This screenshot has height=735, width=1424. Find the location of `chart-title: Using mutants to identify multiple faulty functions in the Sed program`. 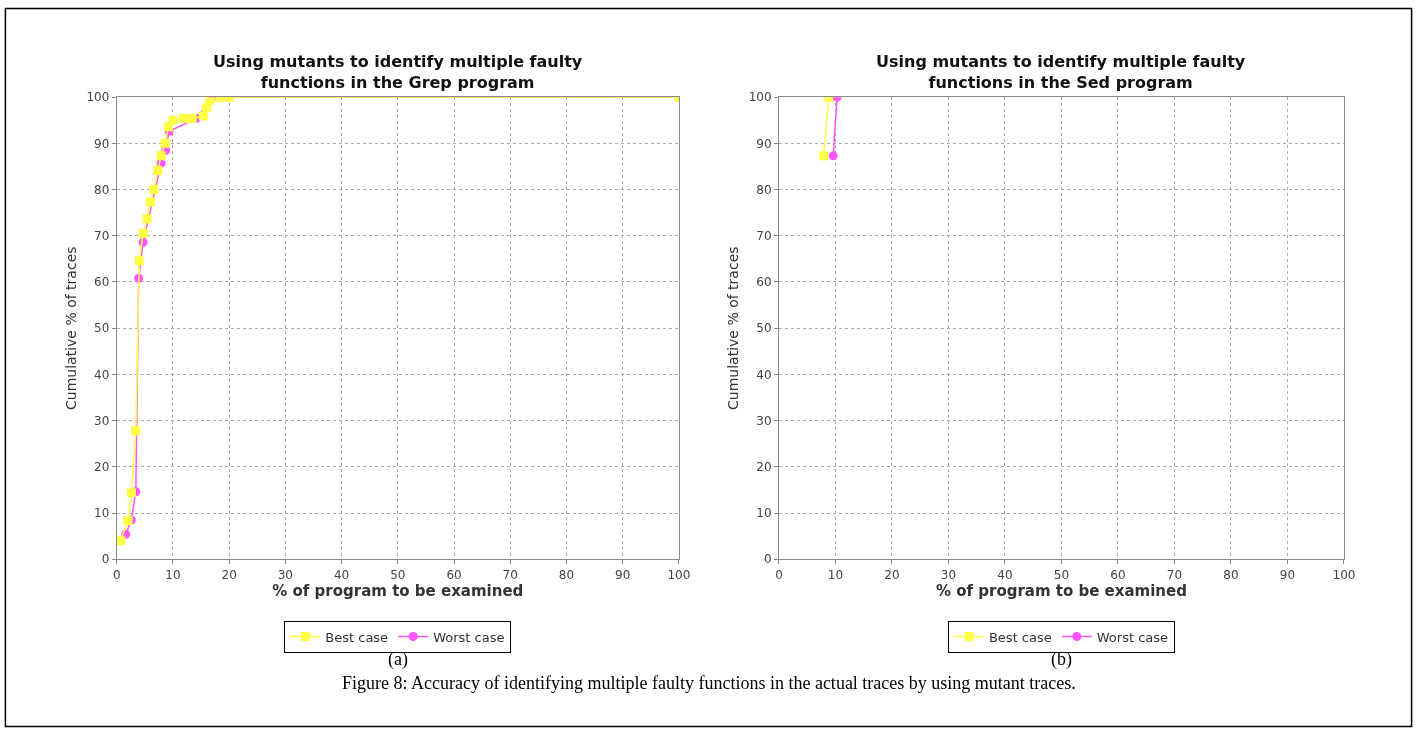

chart-title: Using mutants to identify multiple faulty functions in the Sed program is located at coordinates (1061, 72).